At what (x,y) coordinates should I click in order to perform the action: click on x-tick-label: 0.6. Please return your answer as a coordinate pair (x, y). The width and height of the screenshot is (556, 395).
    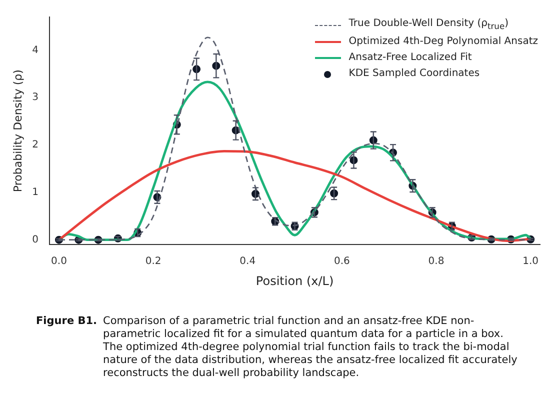
    Looking at the image, I should click on (342, 262).